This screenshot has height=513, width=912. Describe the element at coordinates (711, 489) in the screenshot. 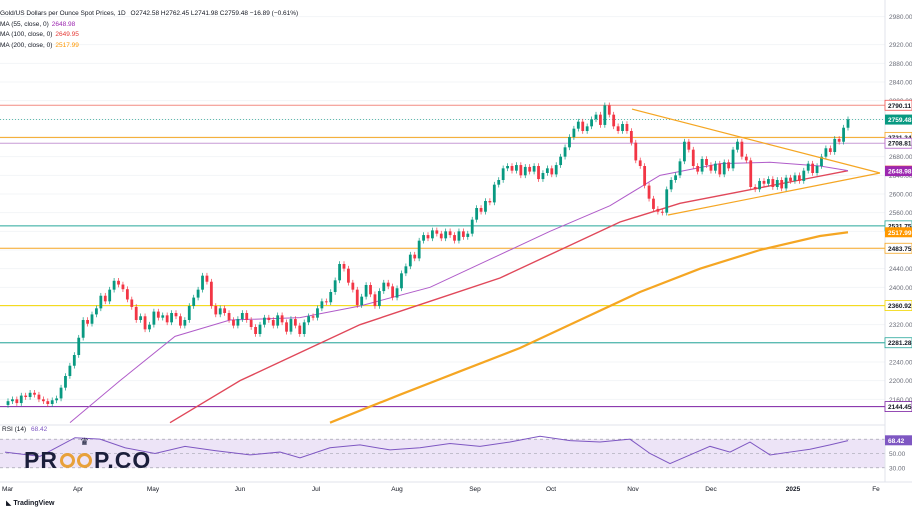

I see `x-tick-label: Dec` at that location.